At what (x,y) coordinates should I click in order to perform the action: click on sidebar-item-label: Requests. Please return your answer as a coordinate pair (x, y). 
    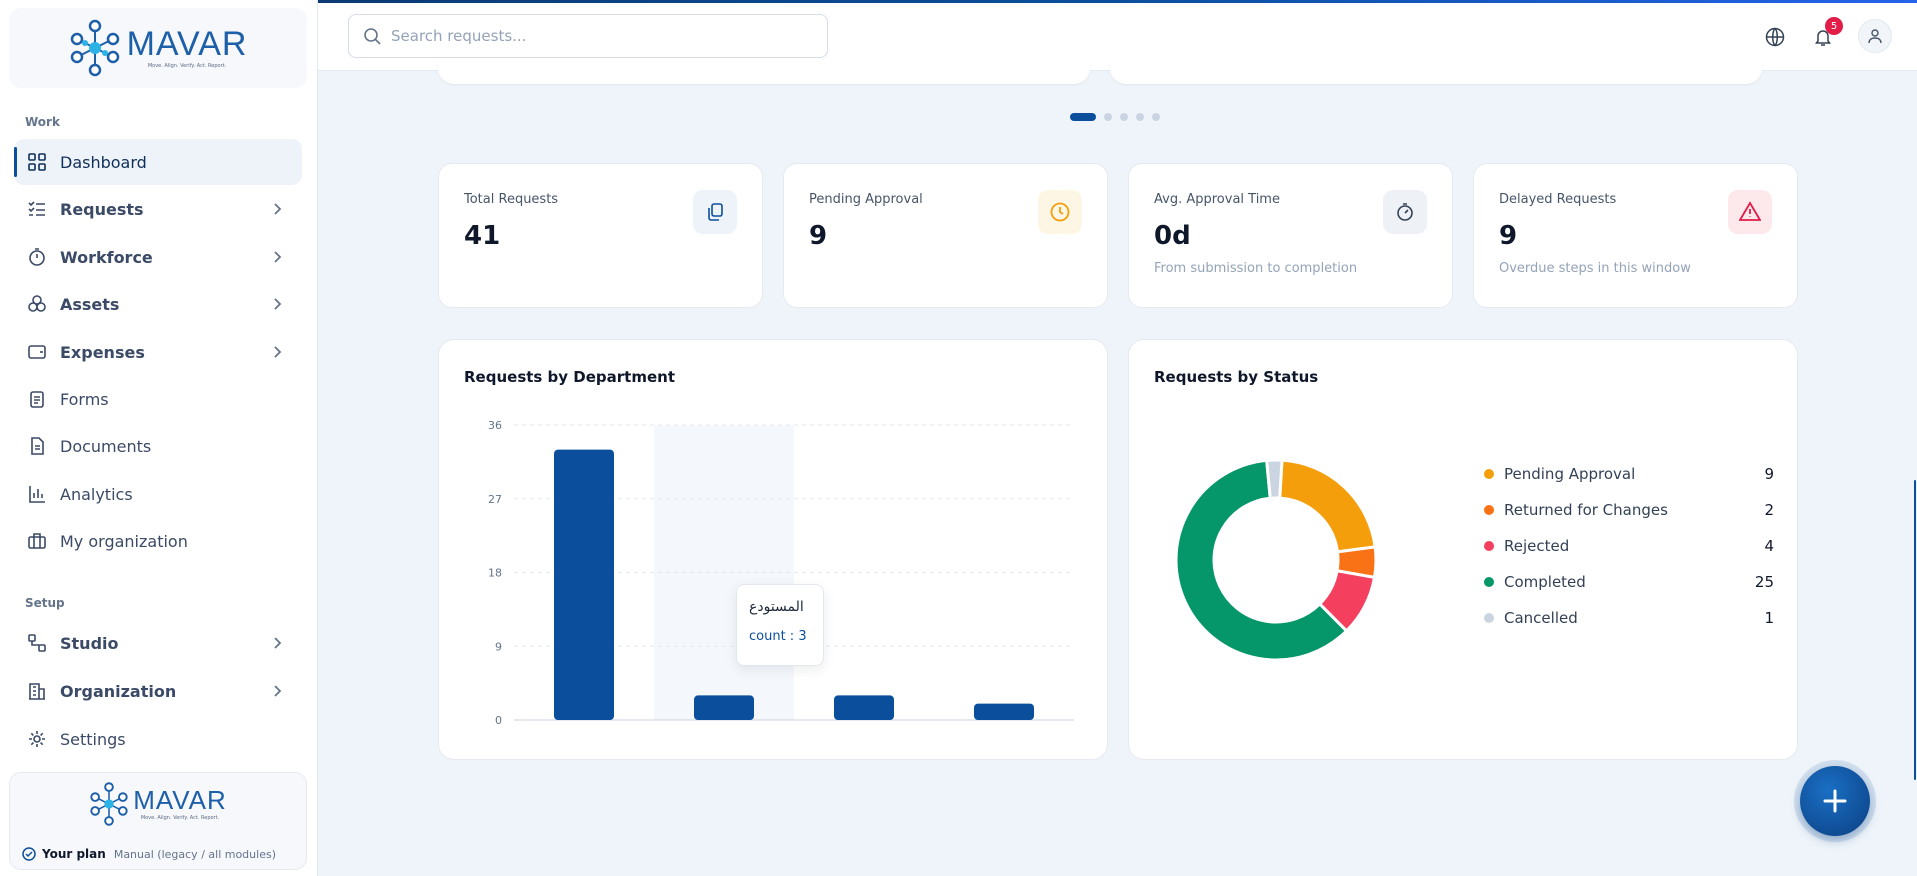
    Looking at the image, I should click on (102, 209).